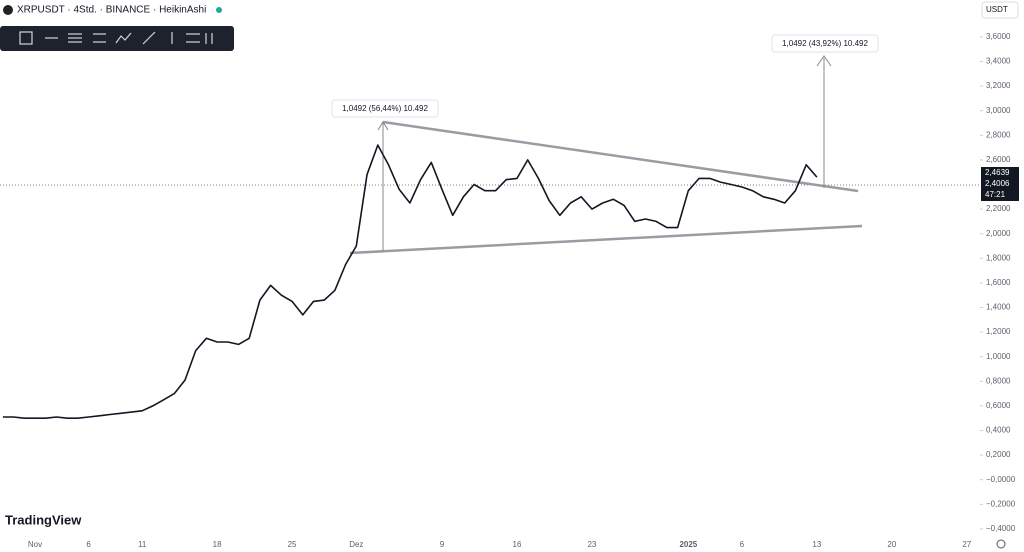 The height and width of the screenshot is (552, 1024). What do you see at coordinates (998, 134) in the screenshot?
I see `y-tick-label: 2,8000` at bounding box center [998, 134].